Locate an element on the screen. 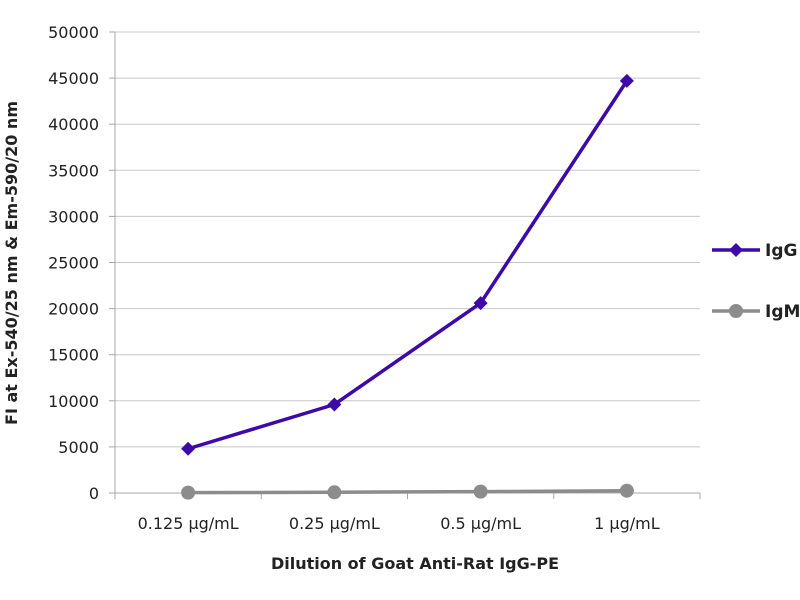  y-tick-label: 5000 is located at coordinates (78, 447).